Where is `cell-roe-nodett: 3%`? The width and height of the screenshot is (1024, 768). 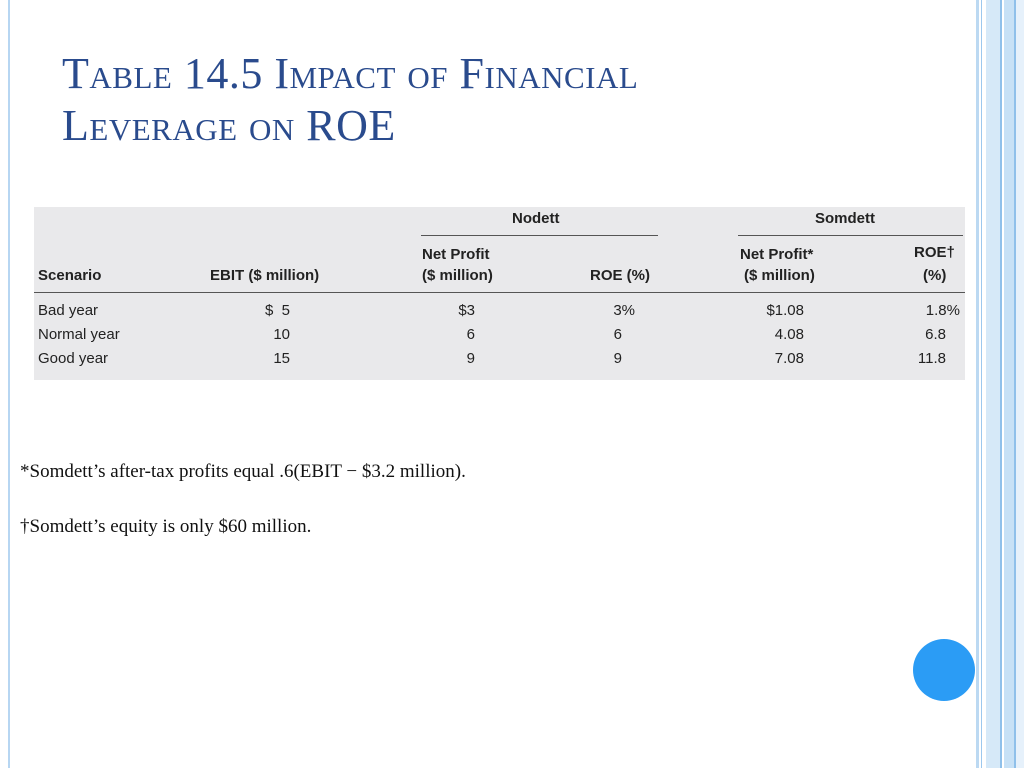
cell-roe-nodett: 3% is located at coordinates (624, 310).